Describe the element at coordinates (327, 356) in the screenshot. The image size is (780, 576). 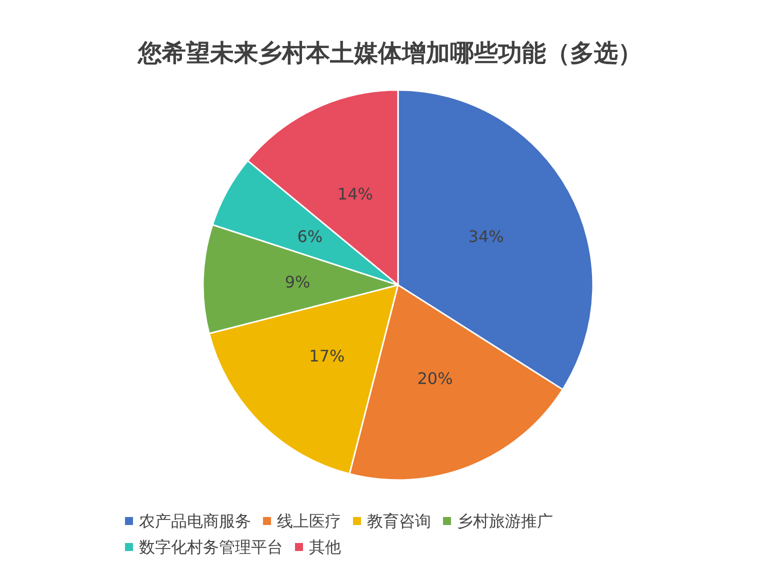
I see `data-label: 17%` at that location.